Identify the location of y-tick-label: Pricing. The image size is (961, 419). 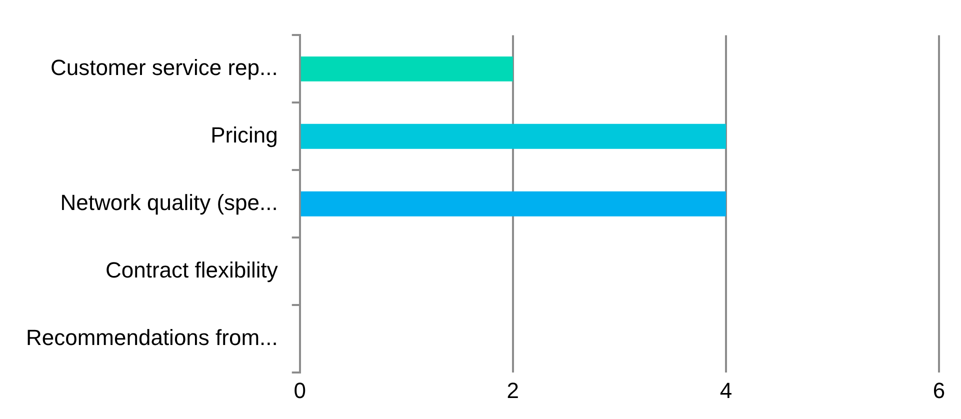
(244, 135).